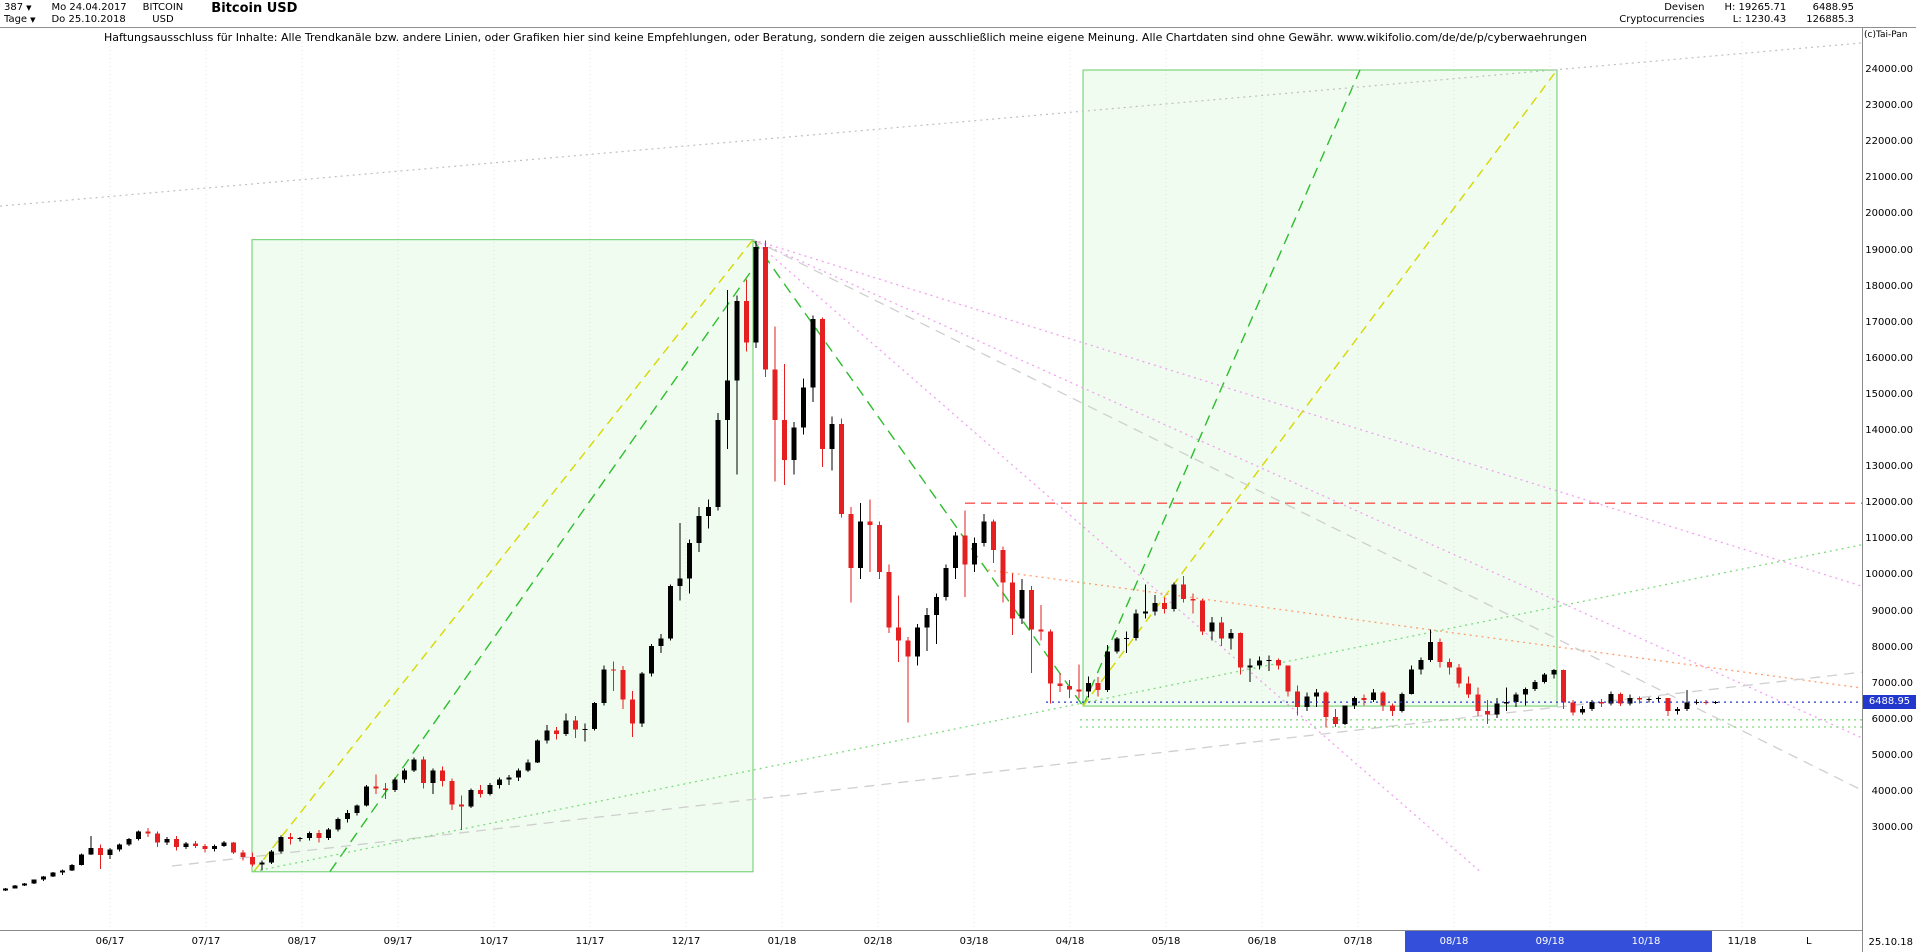 The image size is (1916, 952). What do you see at coordinates (1830, 19) in the screenshot?
I see `secondary-value-label: 126885.3` at bounding box center [1830, 19].